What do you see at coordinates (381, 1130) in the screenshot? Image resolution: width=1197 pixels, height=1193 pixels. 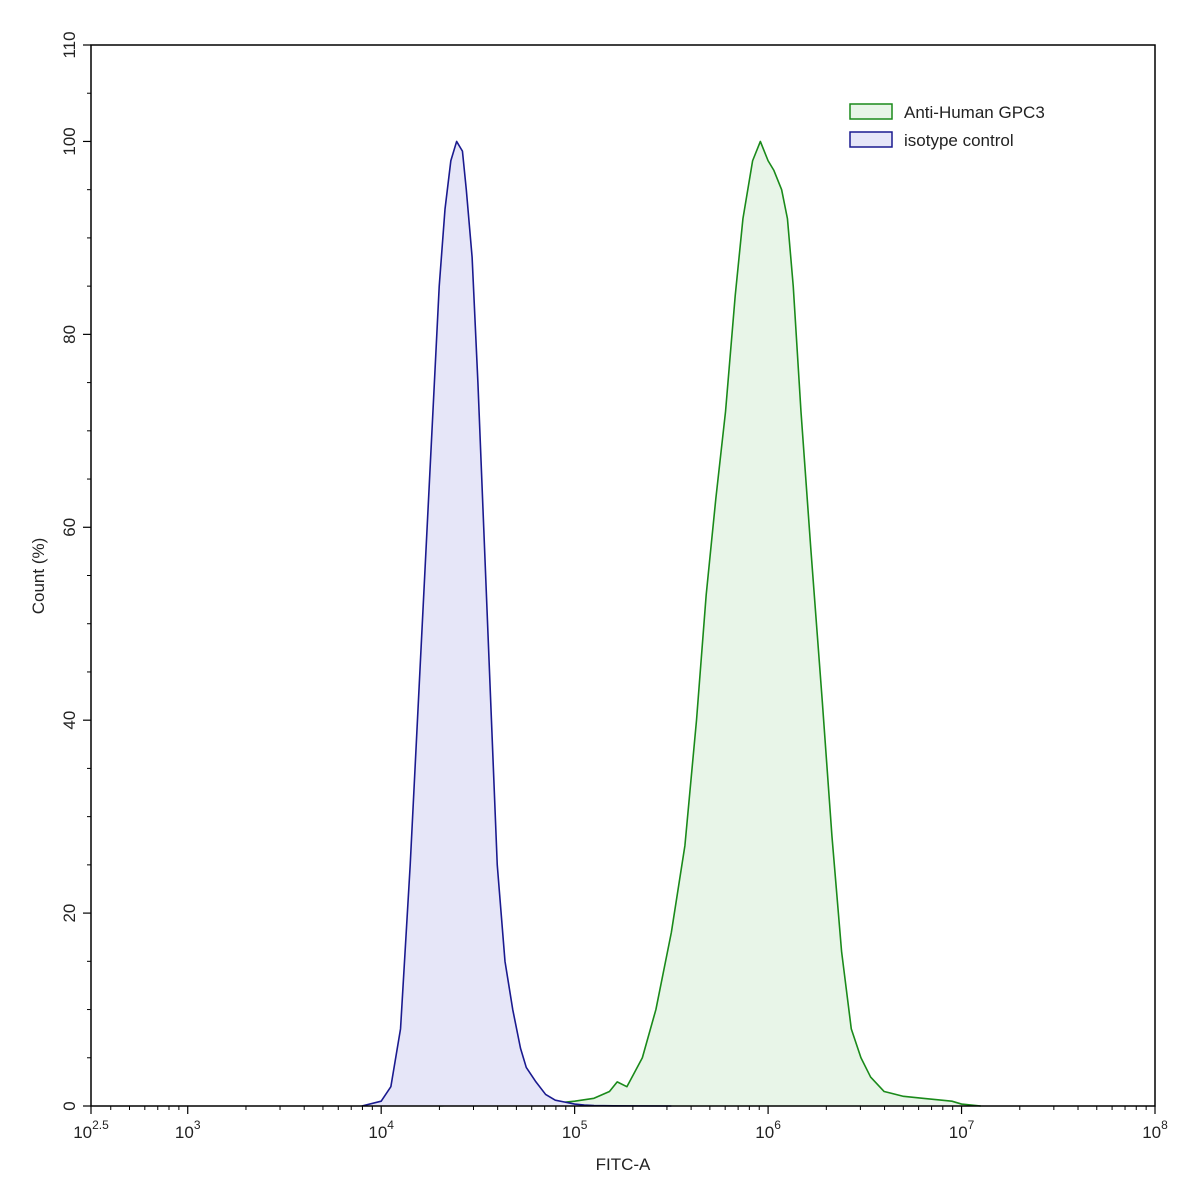 I see `x-tick-label: 10⁴` at bounding box center [381, 1130].